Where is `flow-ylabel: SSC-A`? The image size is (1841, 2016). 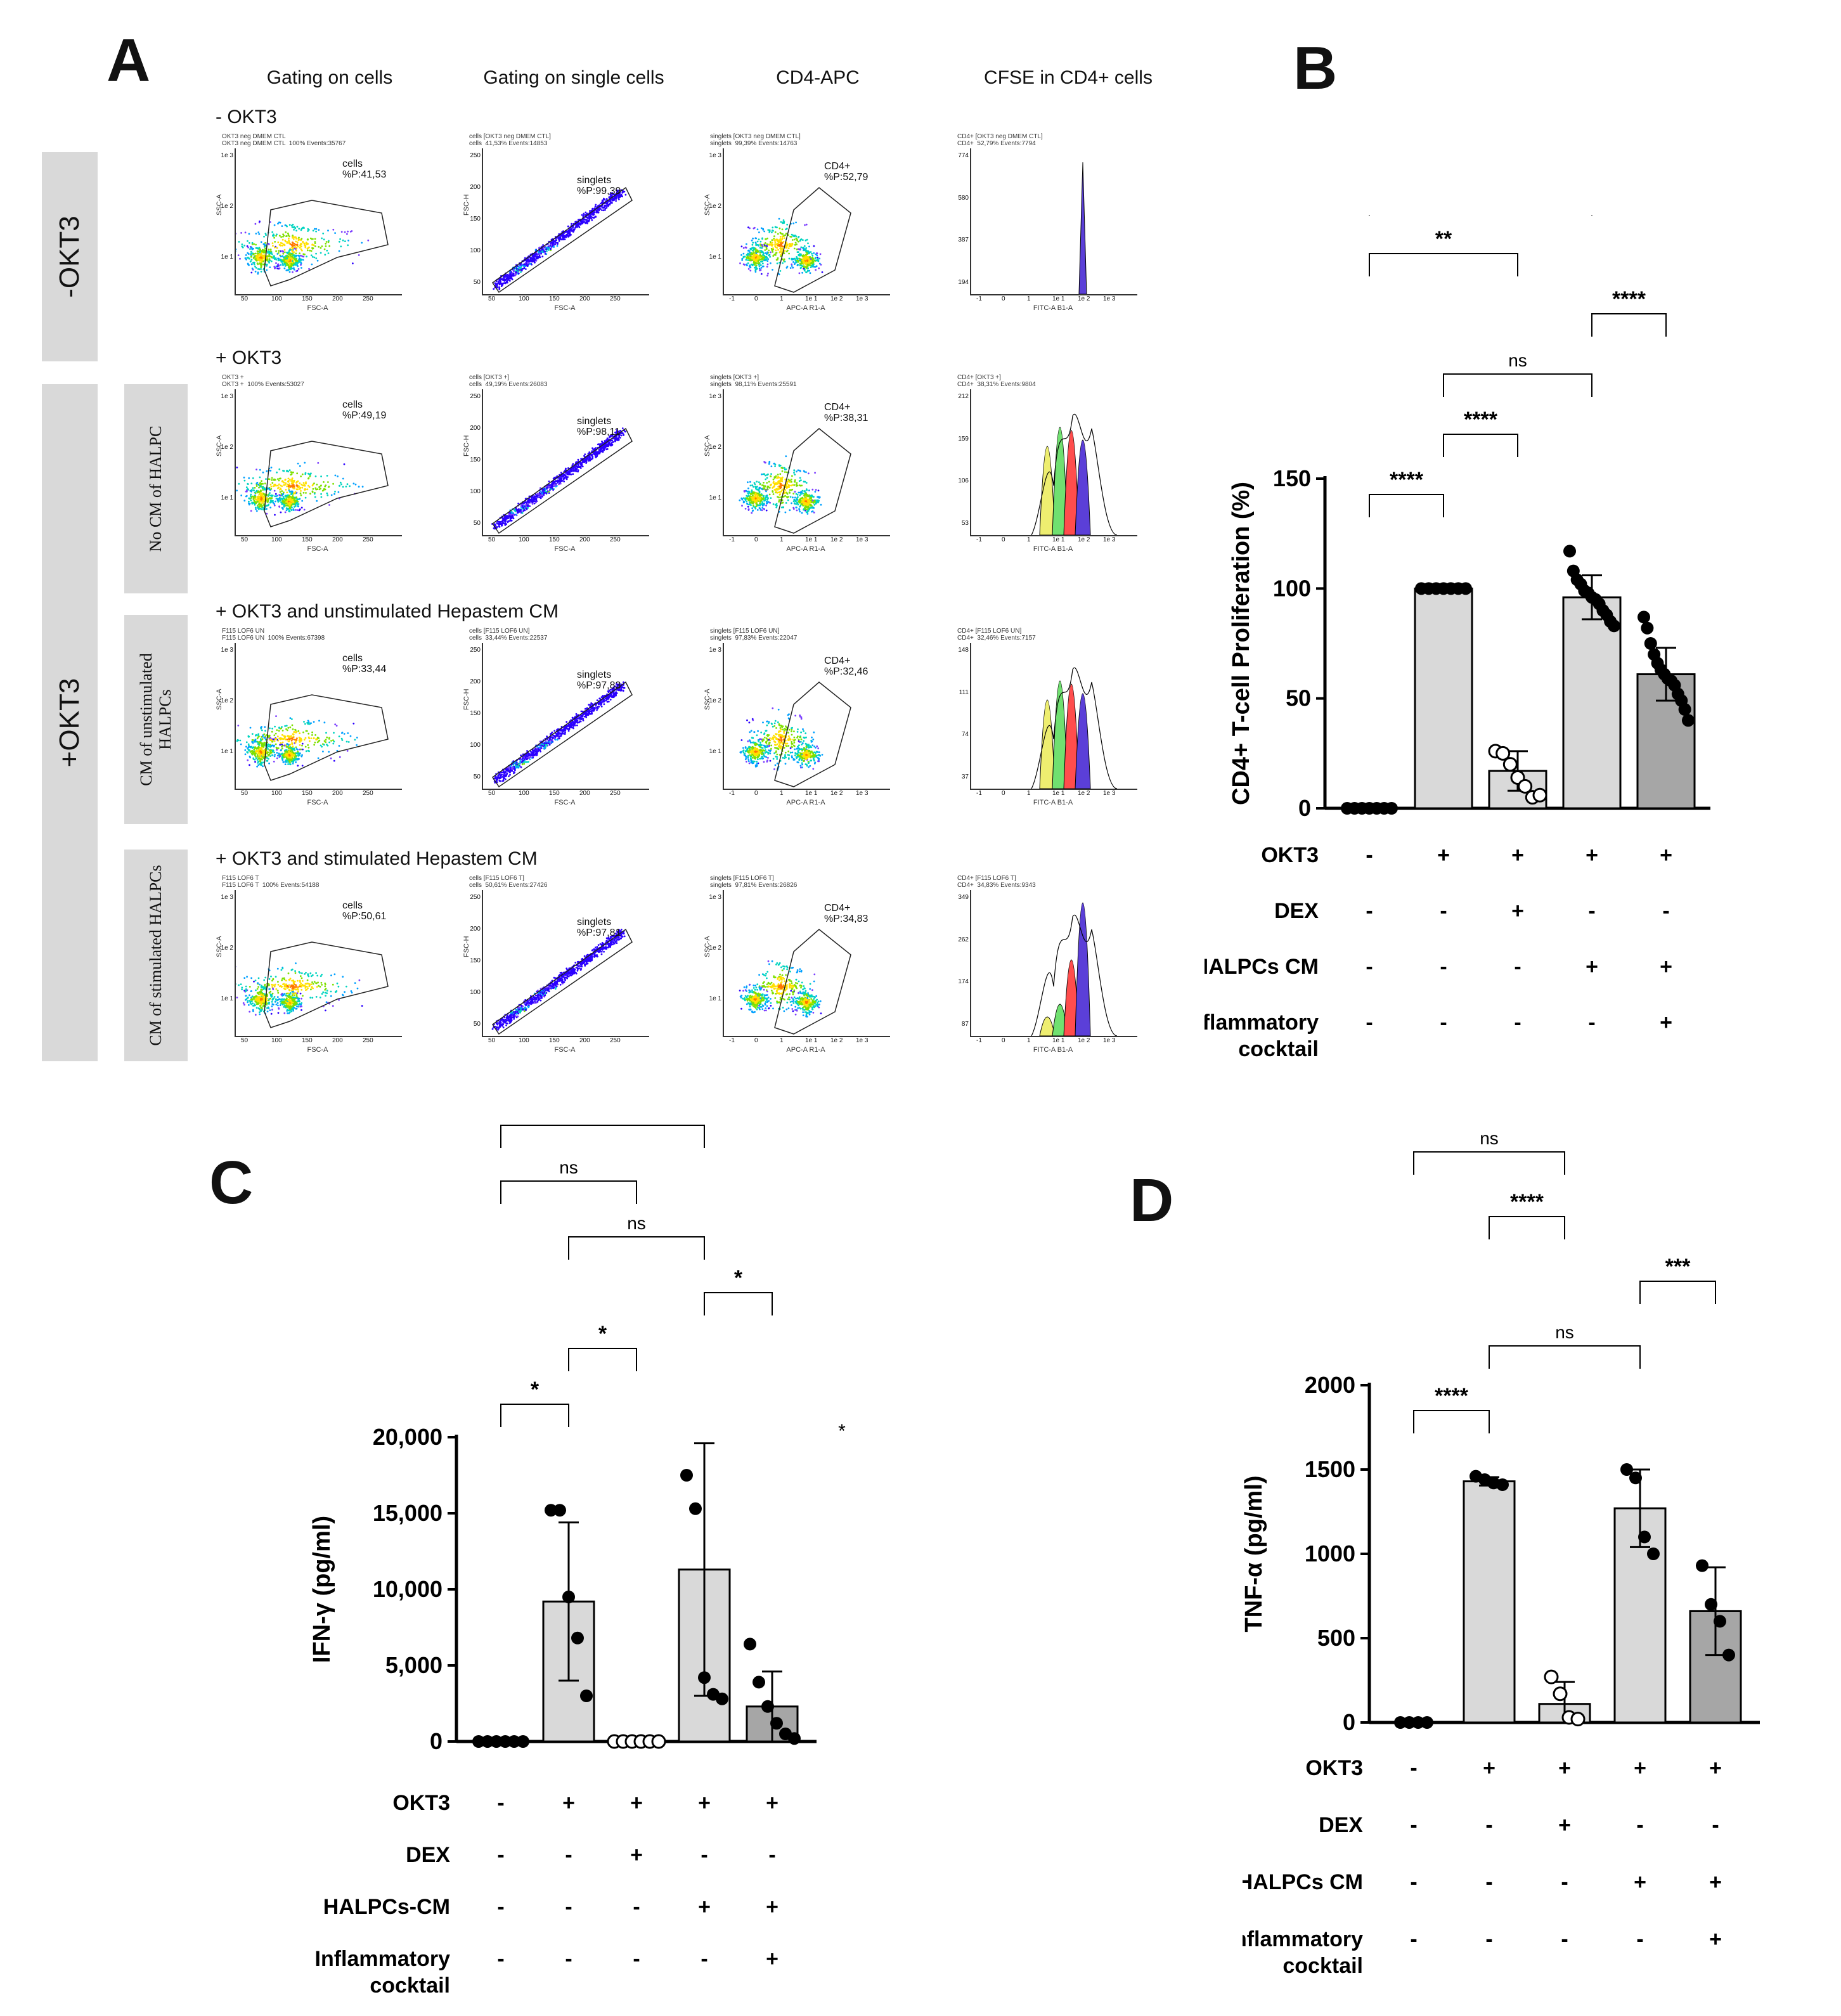 flow-ylabel: SSC-A is located at coordinates (219, 946).